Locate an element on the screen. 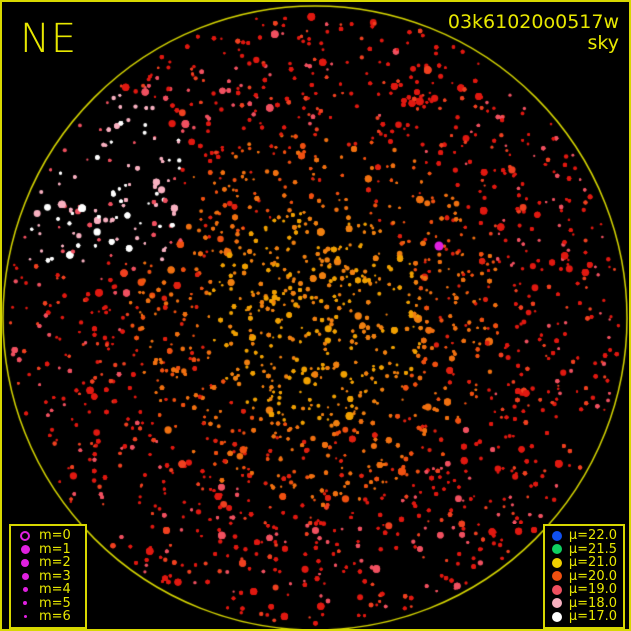  frame-info: 03k61020o0517w sky is located at coordinates (533, 33).